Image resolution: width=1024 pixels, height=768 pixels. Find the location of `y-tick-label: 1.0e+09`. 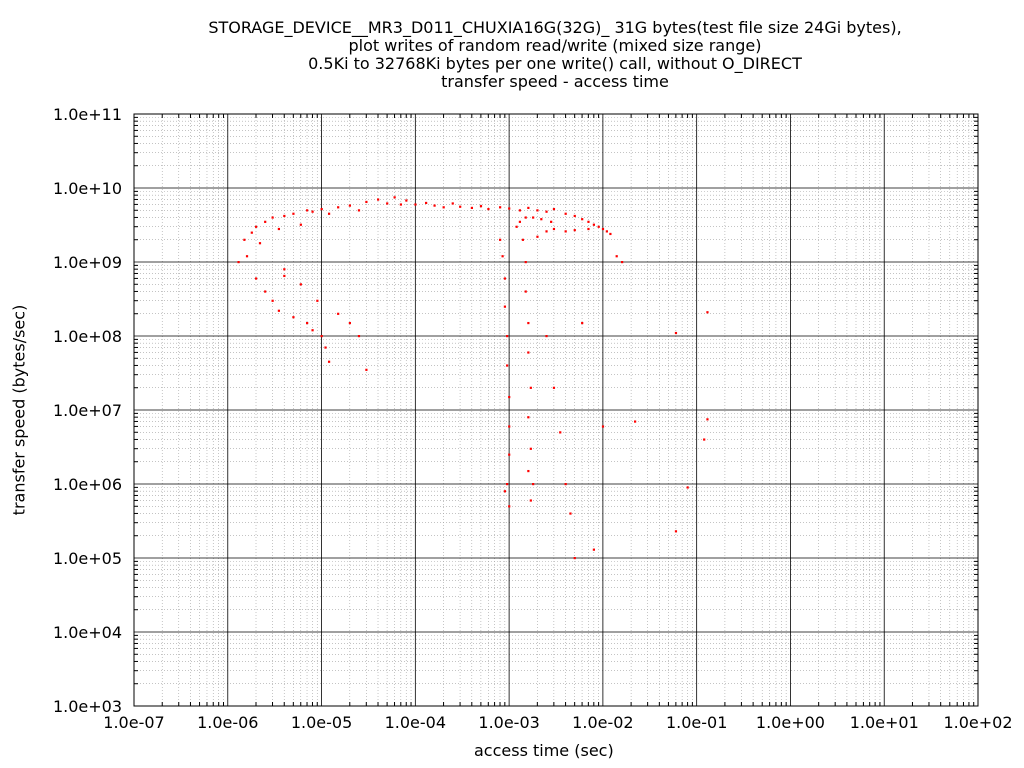

y-tick-label: 1.0e+09 is located at coordinates (87, 262).